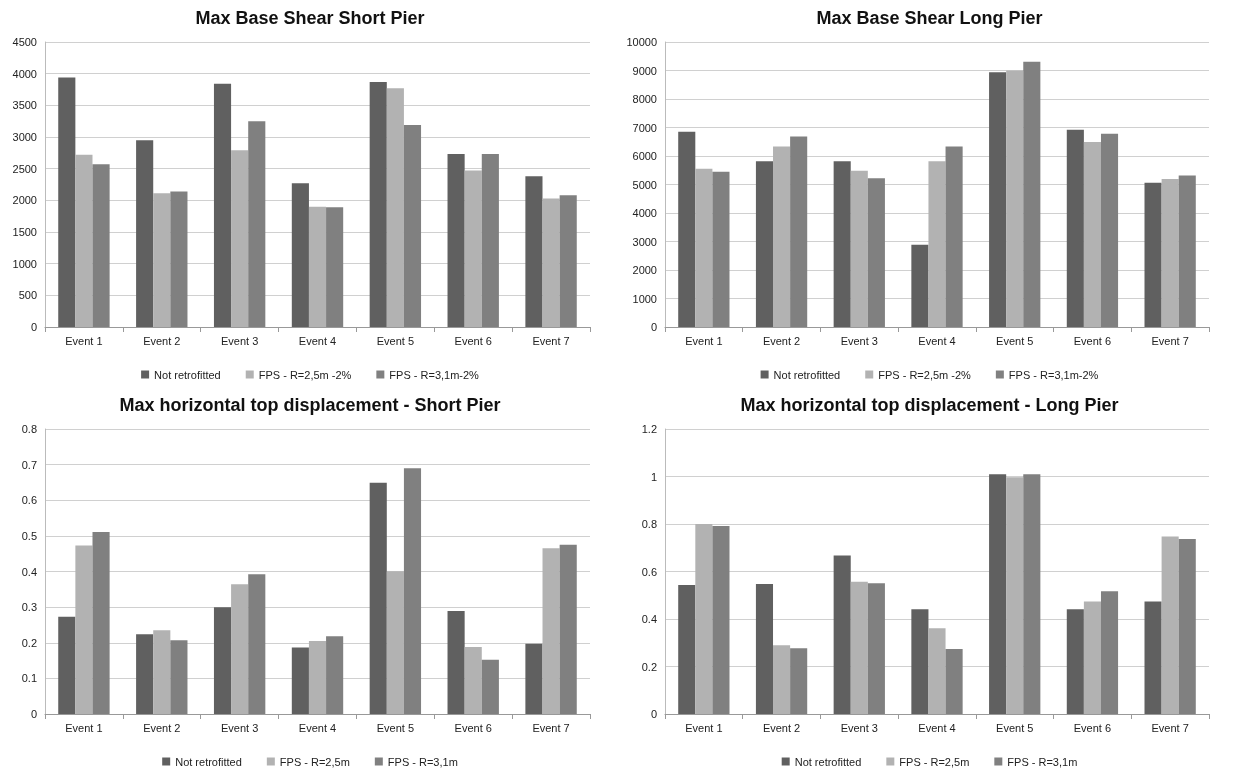  Describe the element at coordinates (24, 168) in the screenshot. I see `y-tick-label: 2500` at that location.